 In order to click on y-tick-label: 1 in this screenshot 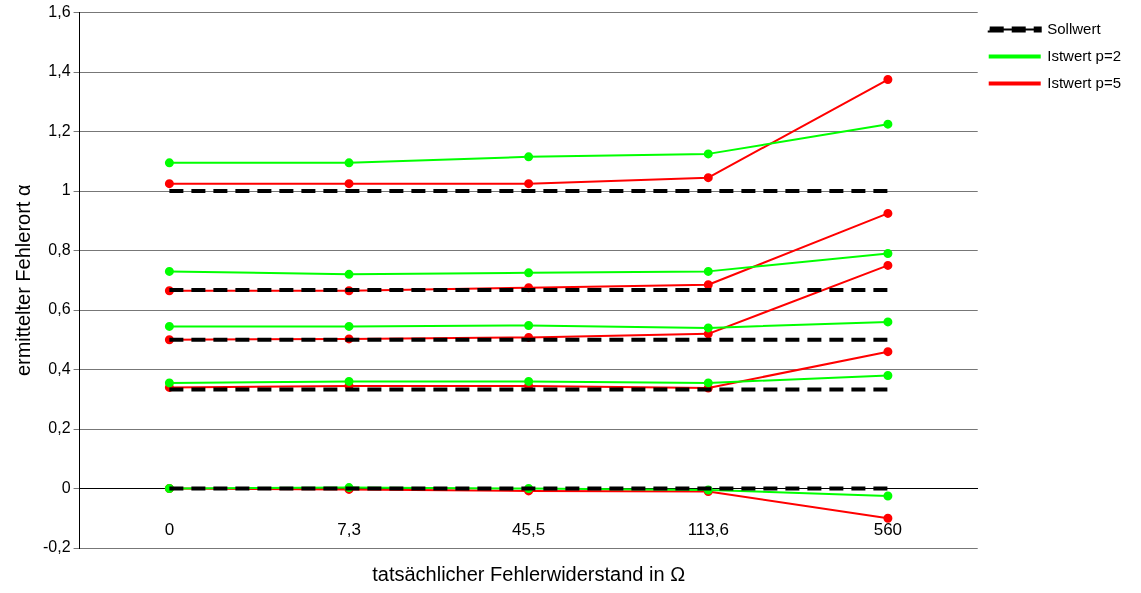, I will do `click(66, 190)`.